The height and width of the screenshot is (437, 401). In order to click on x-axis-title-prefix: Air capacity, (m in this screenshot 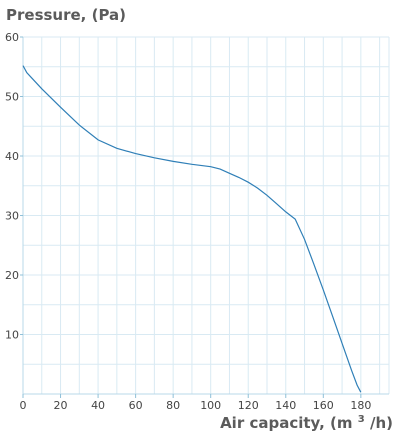, I will do `click(286, 423)`.